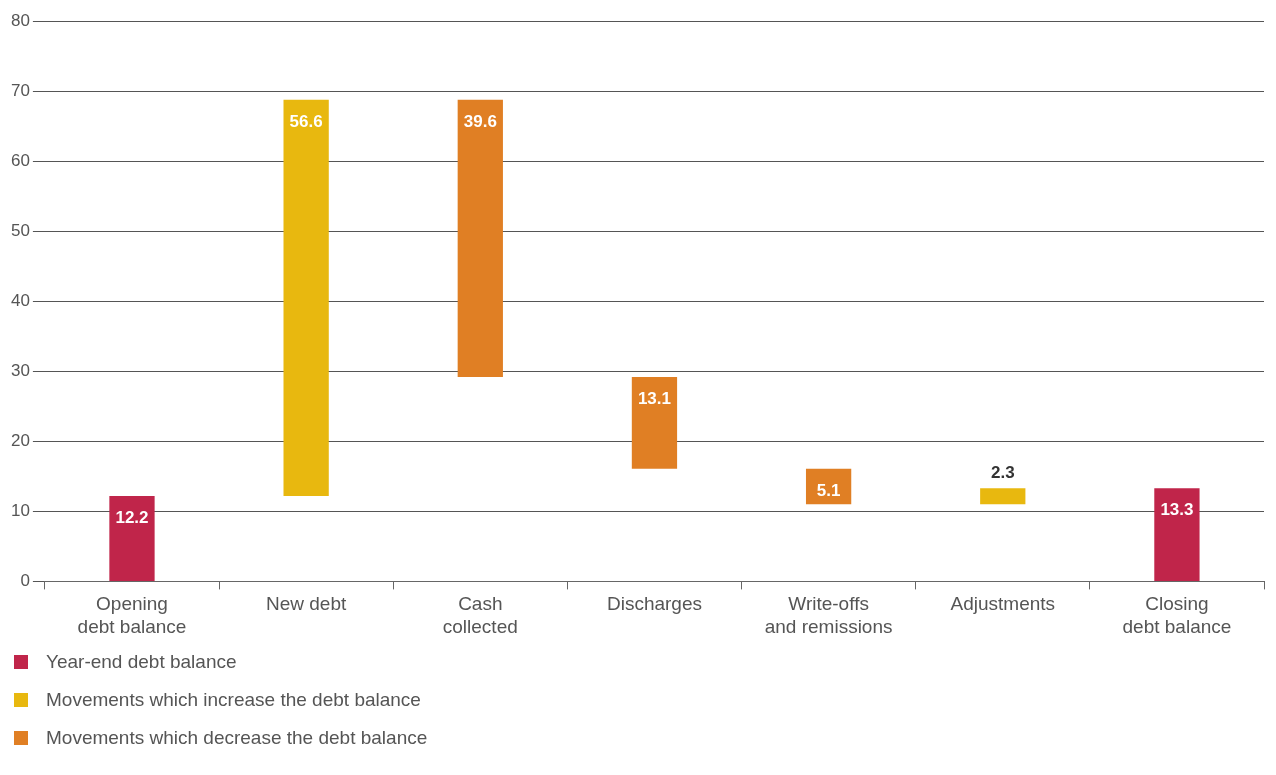 The height and width of the screenshot is (775, 1276). Describe the element at coordinates (237, 738) in the screenshot. I see `legend-label: Movements which decrease the debt balance` at that location.